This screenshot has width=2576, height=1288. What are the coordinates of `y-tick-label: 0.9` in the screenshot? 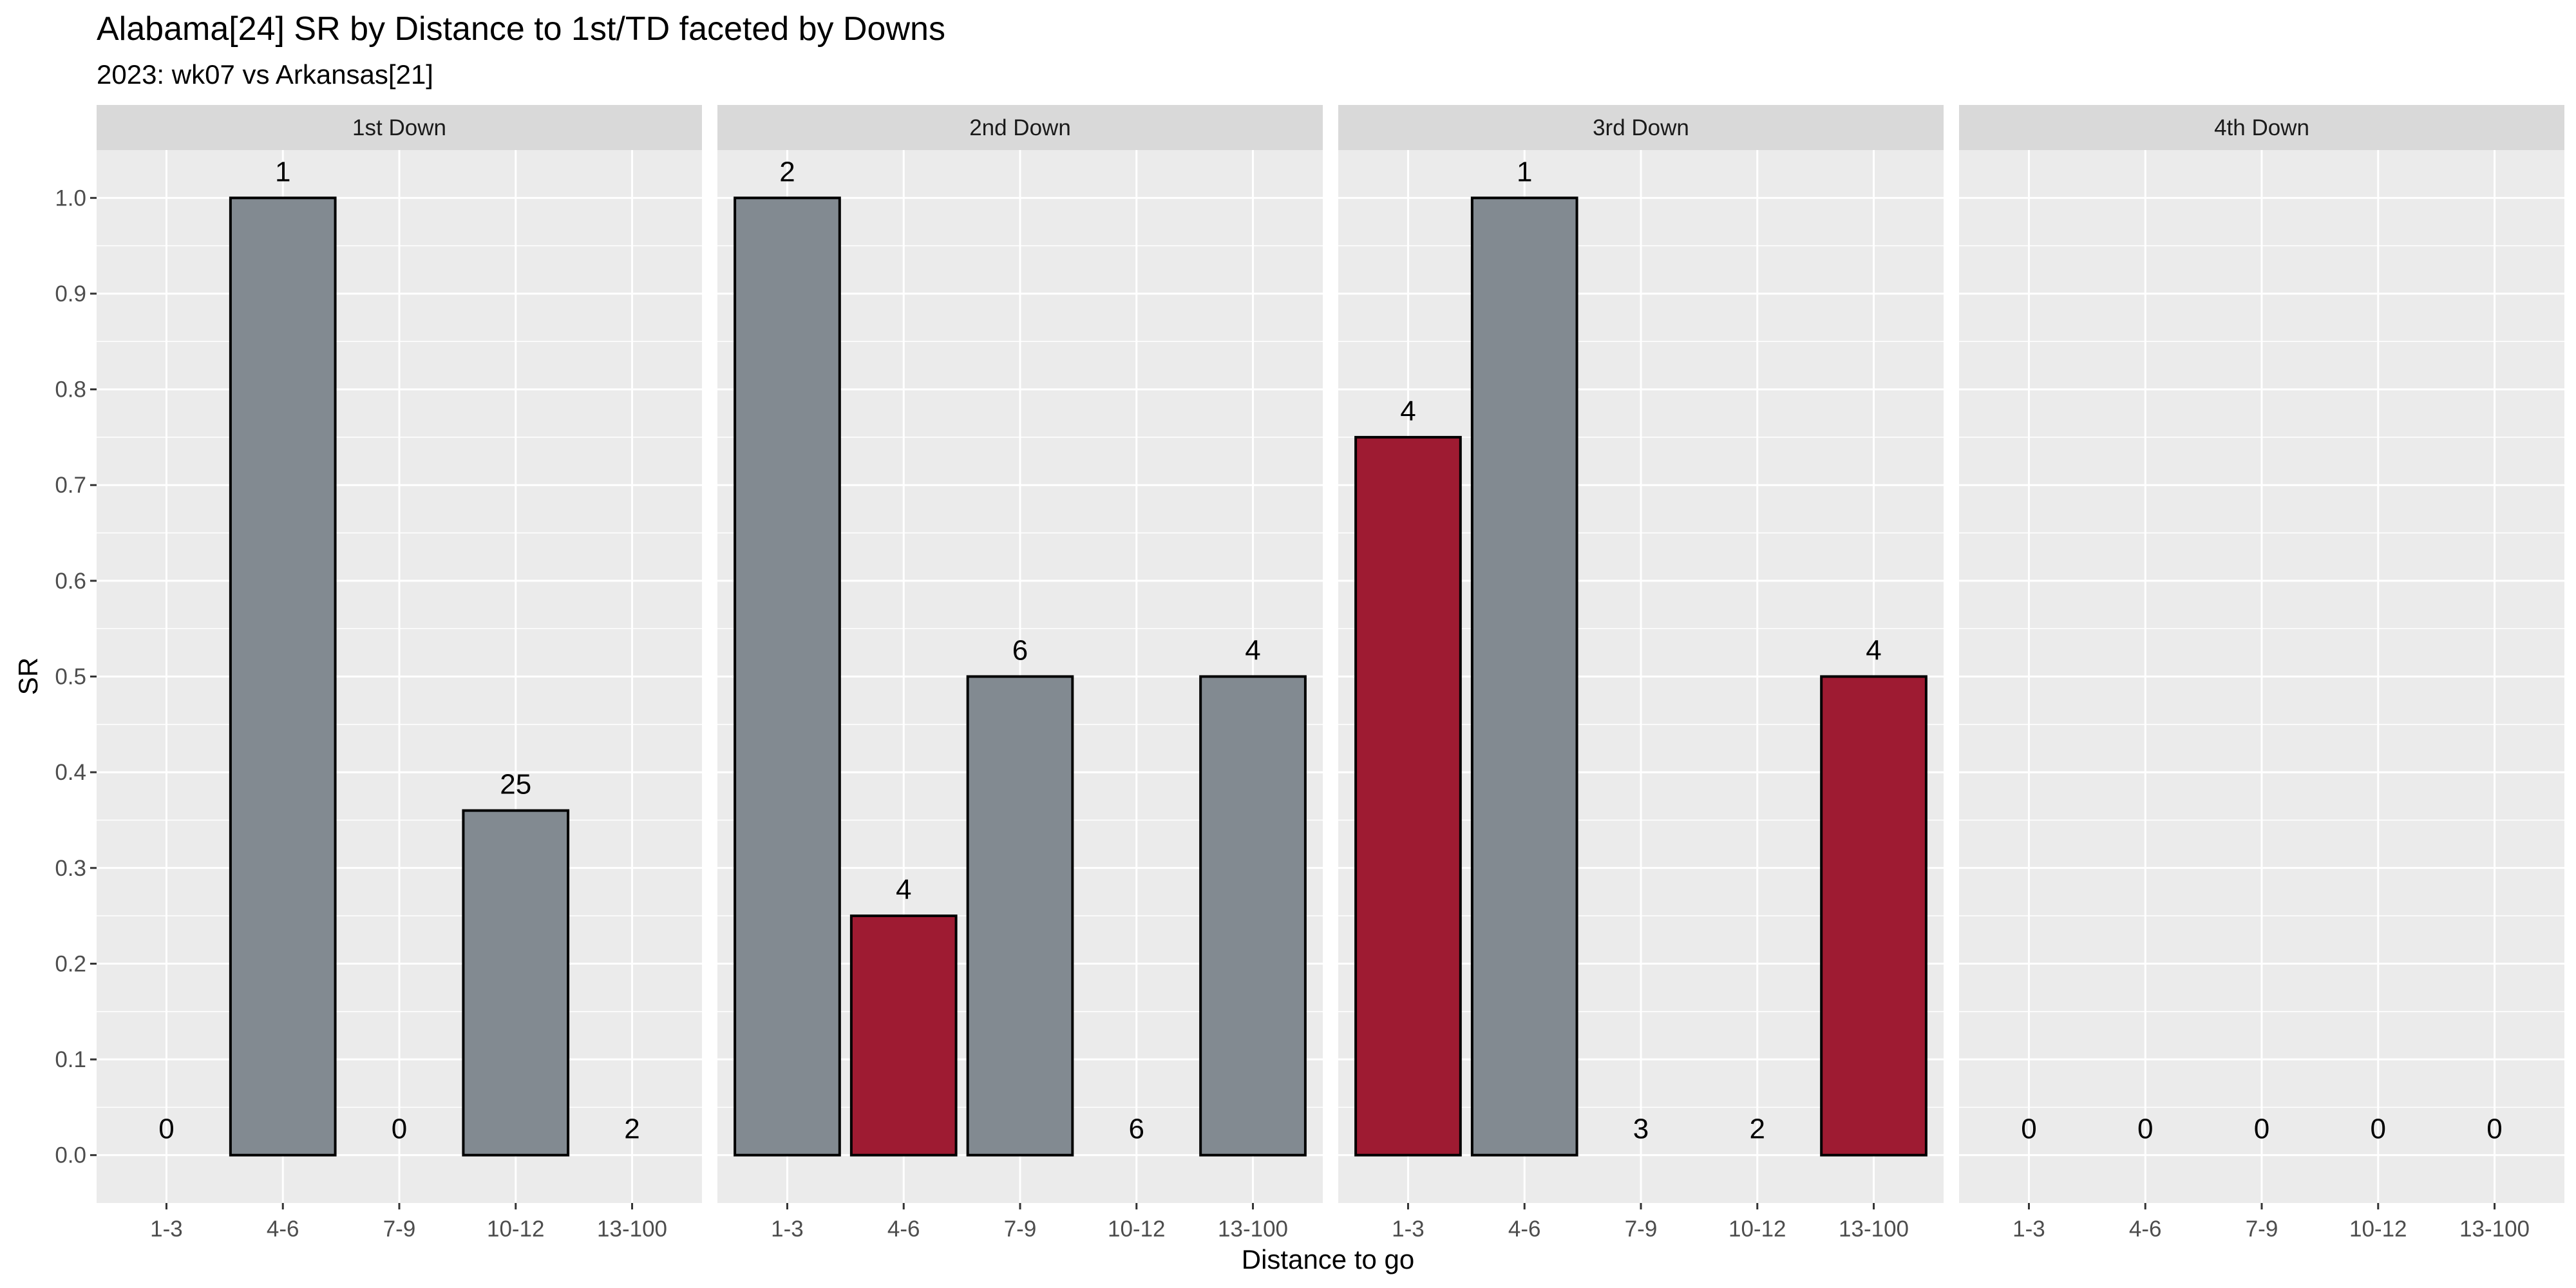 It's located at (70, 294).